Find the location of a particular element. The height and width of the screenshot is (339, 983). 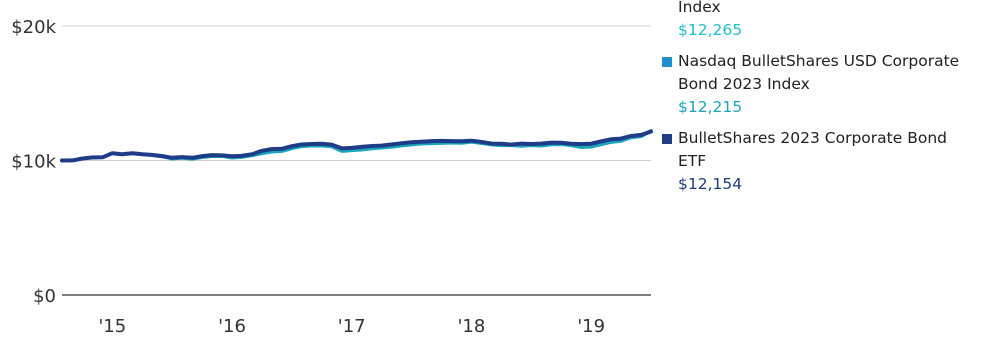

legend-label-clipped: Index is located at coordinates (699, 8).